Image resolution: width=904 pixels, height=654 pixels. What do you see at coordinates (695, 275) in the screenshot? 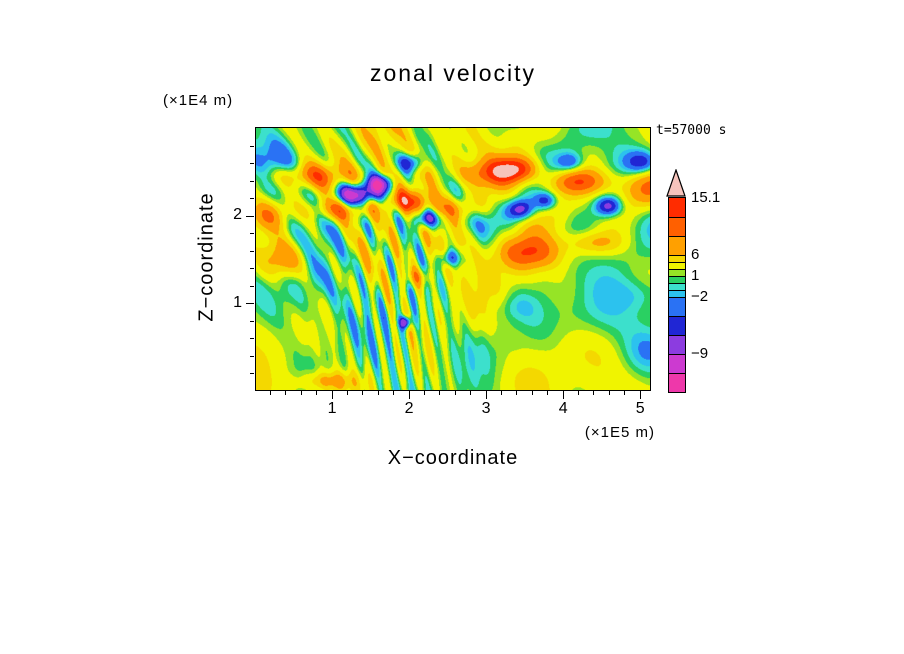
I see `colorbar-label: 1` at bounding box center [695, 275].